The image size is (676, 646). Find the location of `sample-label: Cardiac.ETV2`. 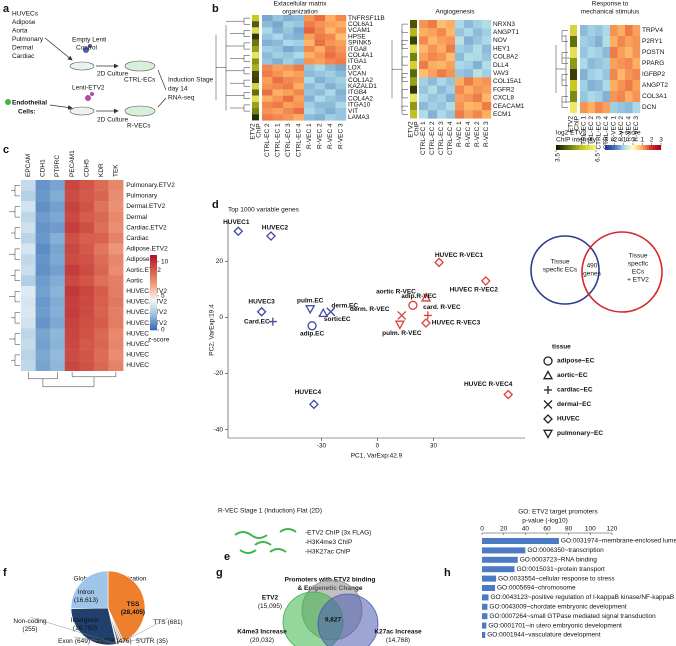

sample-label: Cardiac.ETV2 is located at coordinates (146, 227).